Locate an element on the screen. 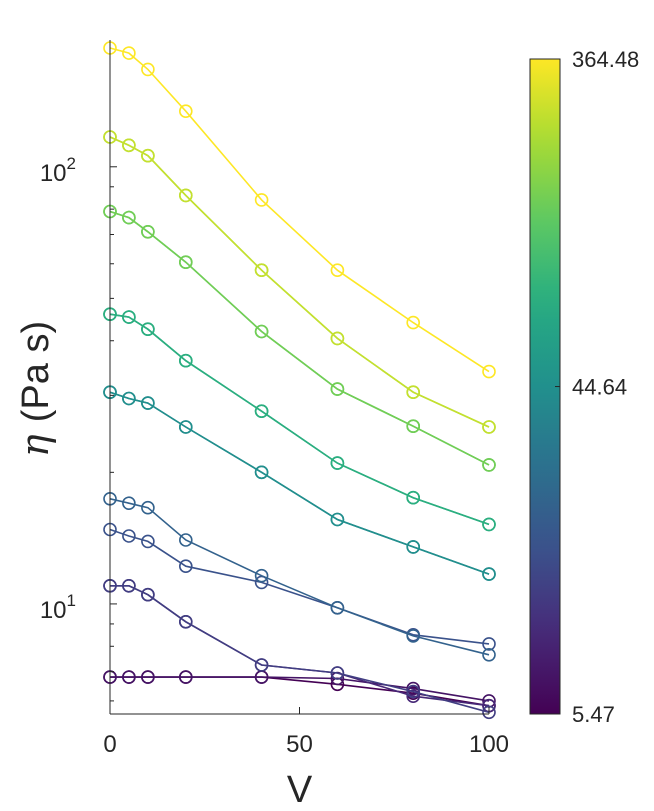  x-axis-label: V is located at coordinates (300, 790).